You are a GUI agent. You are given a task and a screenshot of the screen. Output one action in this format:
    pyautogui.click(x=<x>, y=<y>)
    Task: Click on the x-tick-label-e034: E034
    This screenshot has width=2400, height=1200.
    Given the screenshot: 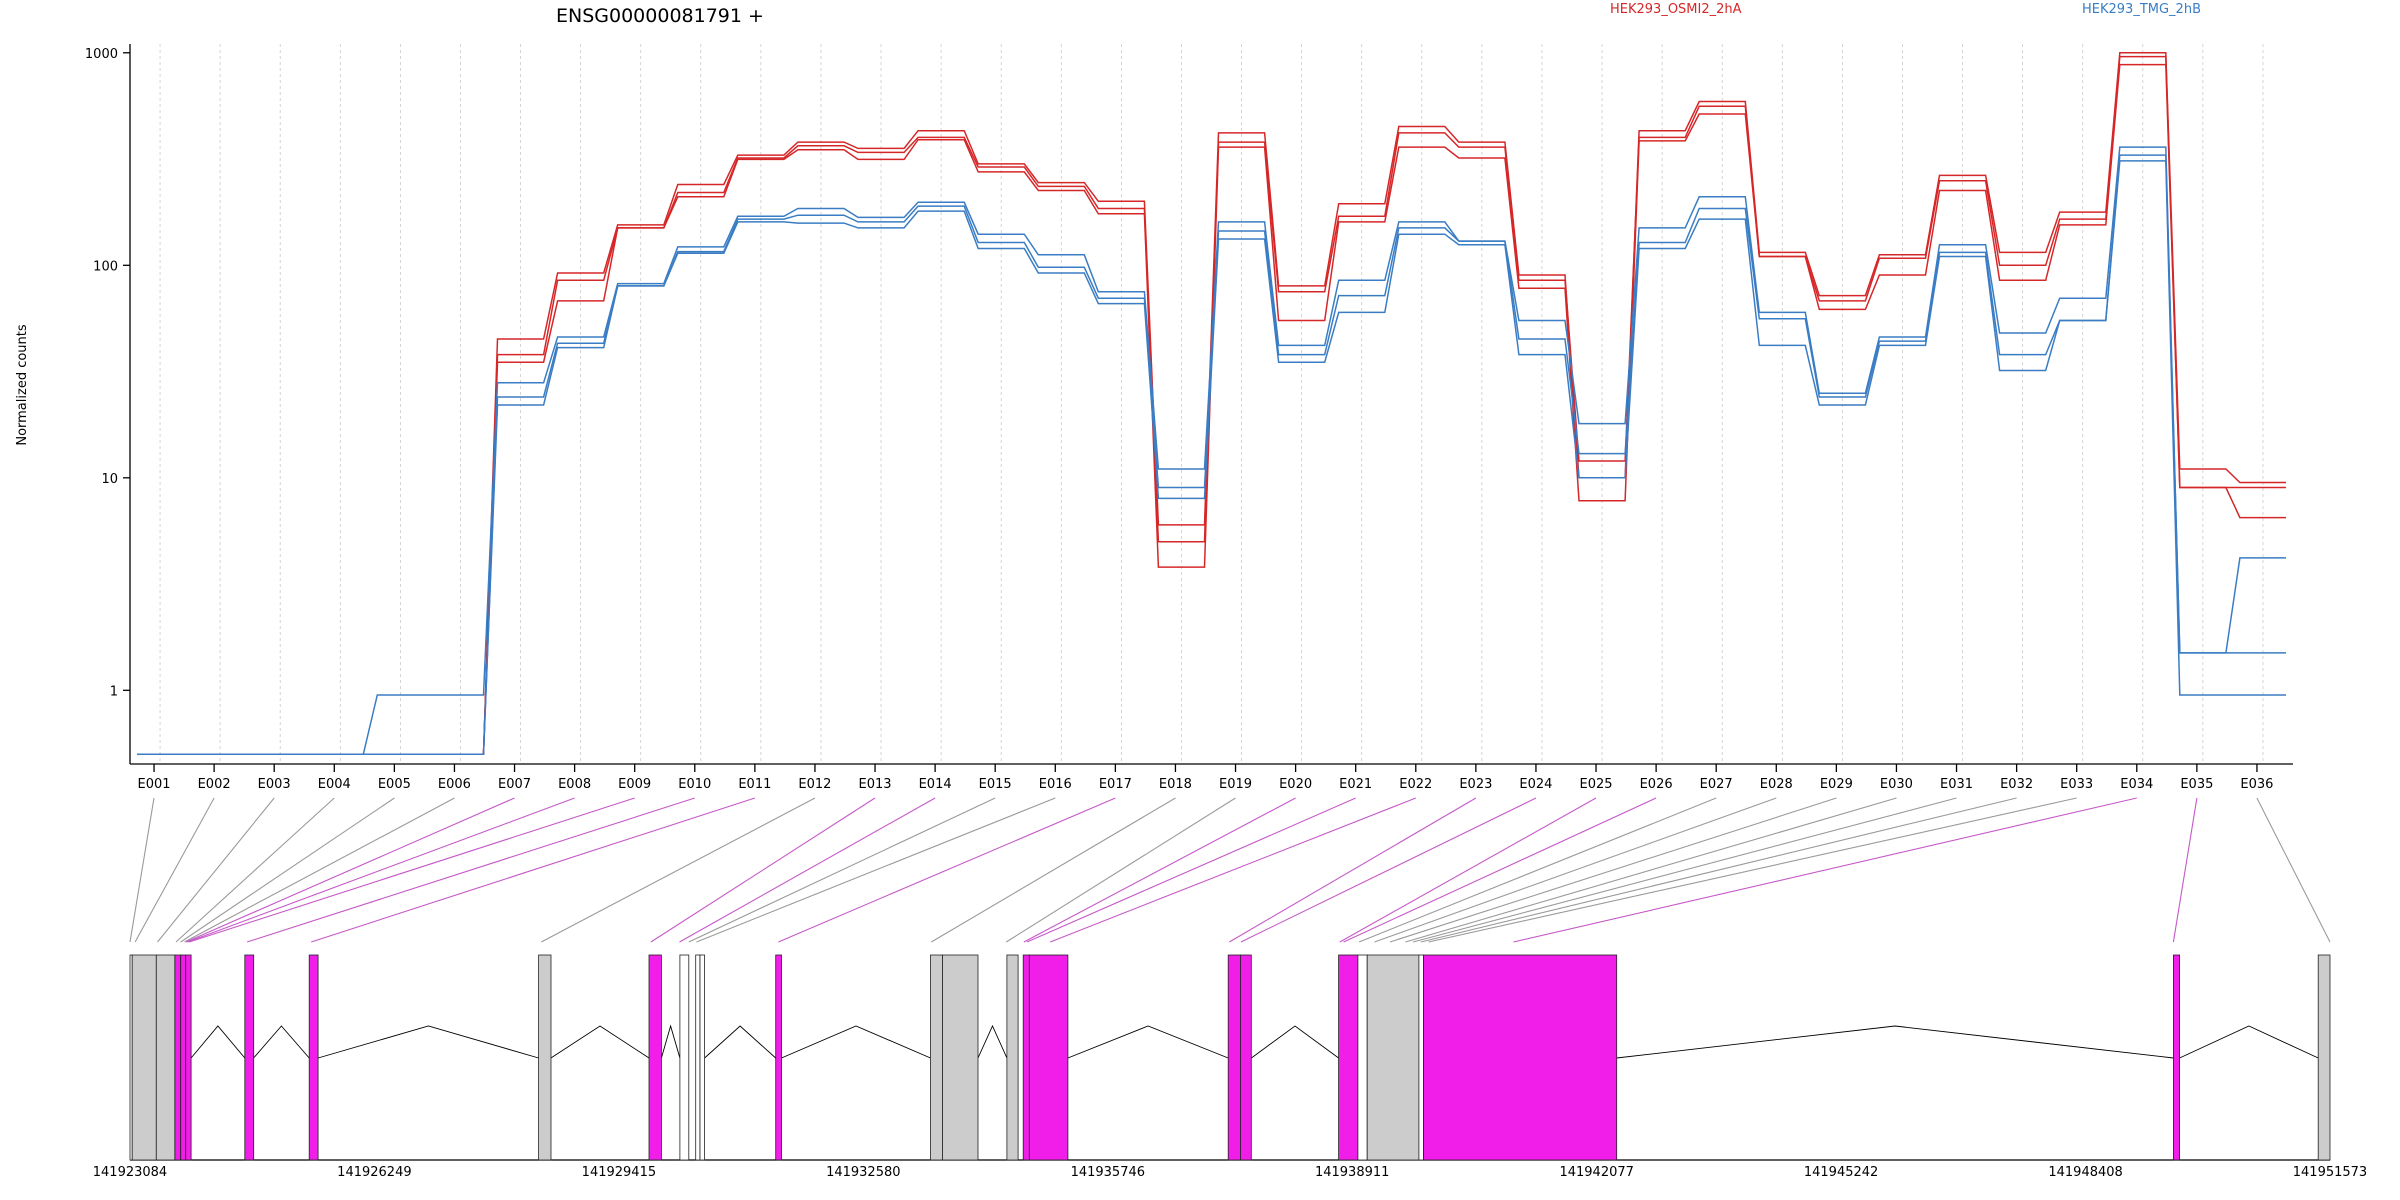 What is the action you would take?
    pyautogui.click(x=2136, y=784)
    